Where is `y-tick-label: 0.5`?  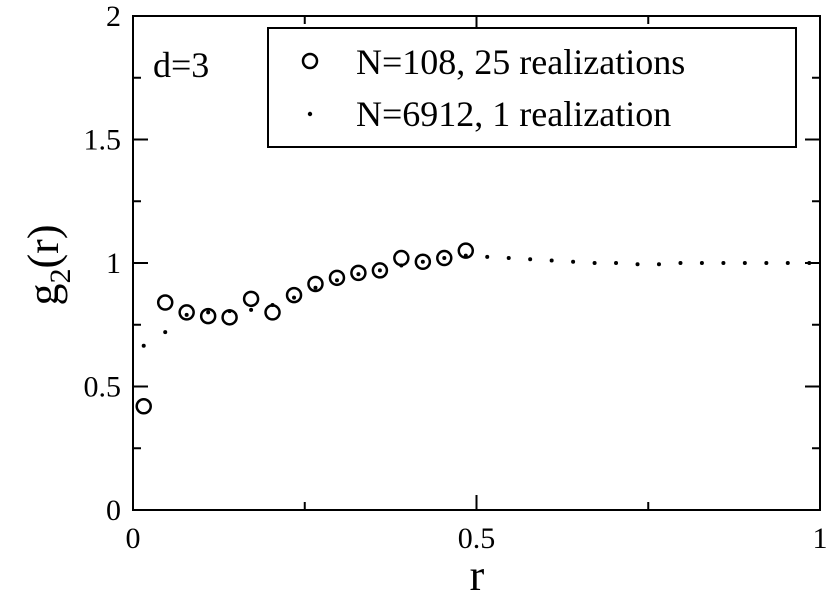 y-tick-label: 0.5 is located at coordinates (103, 387).